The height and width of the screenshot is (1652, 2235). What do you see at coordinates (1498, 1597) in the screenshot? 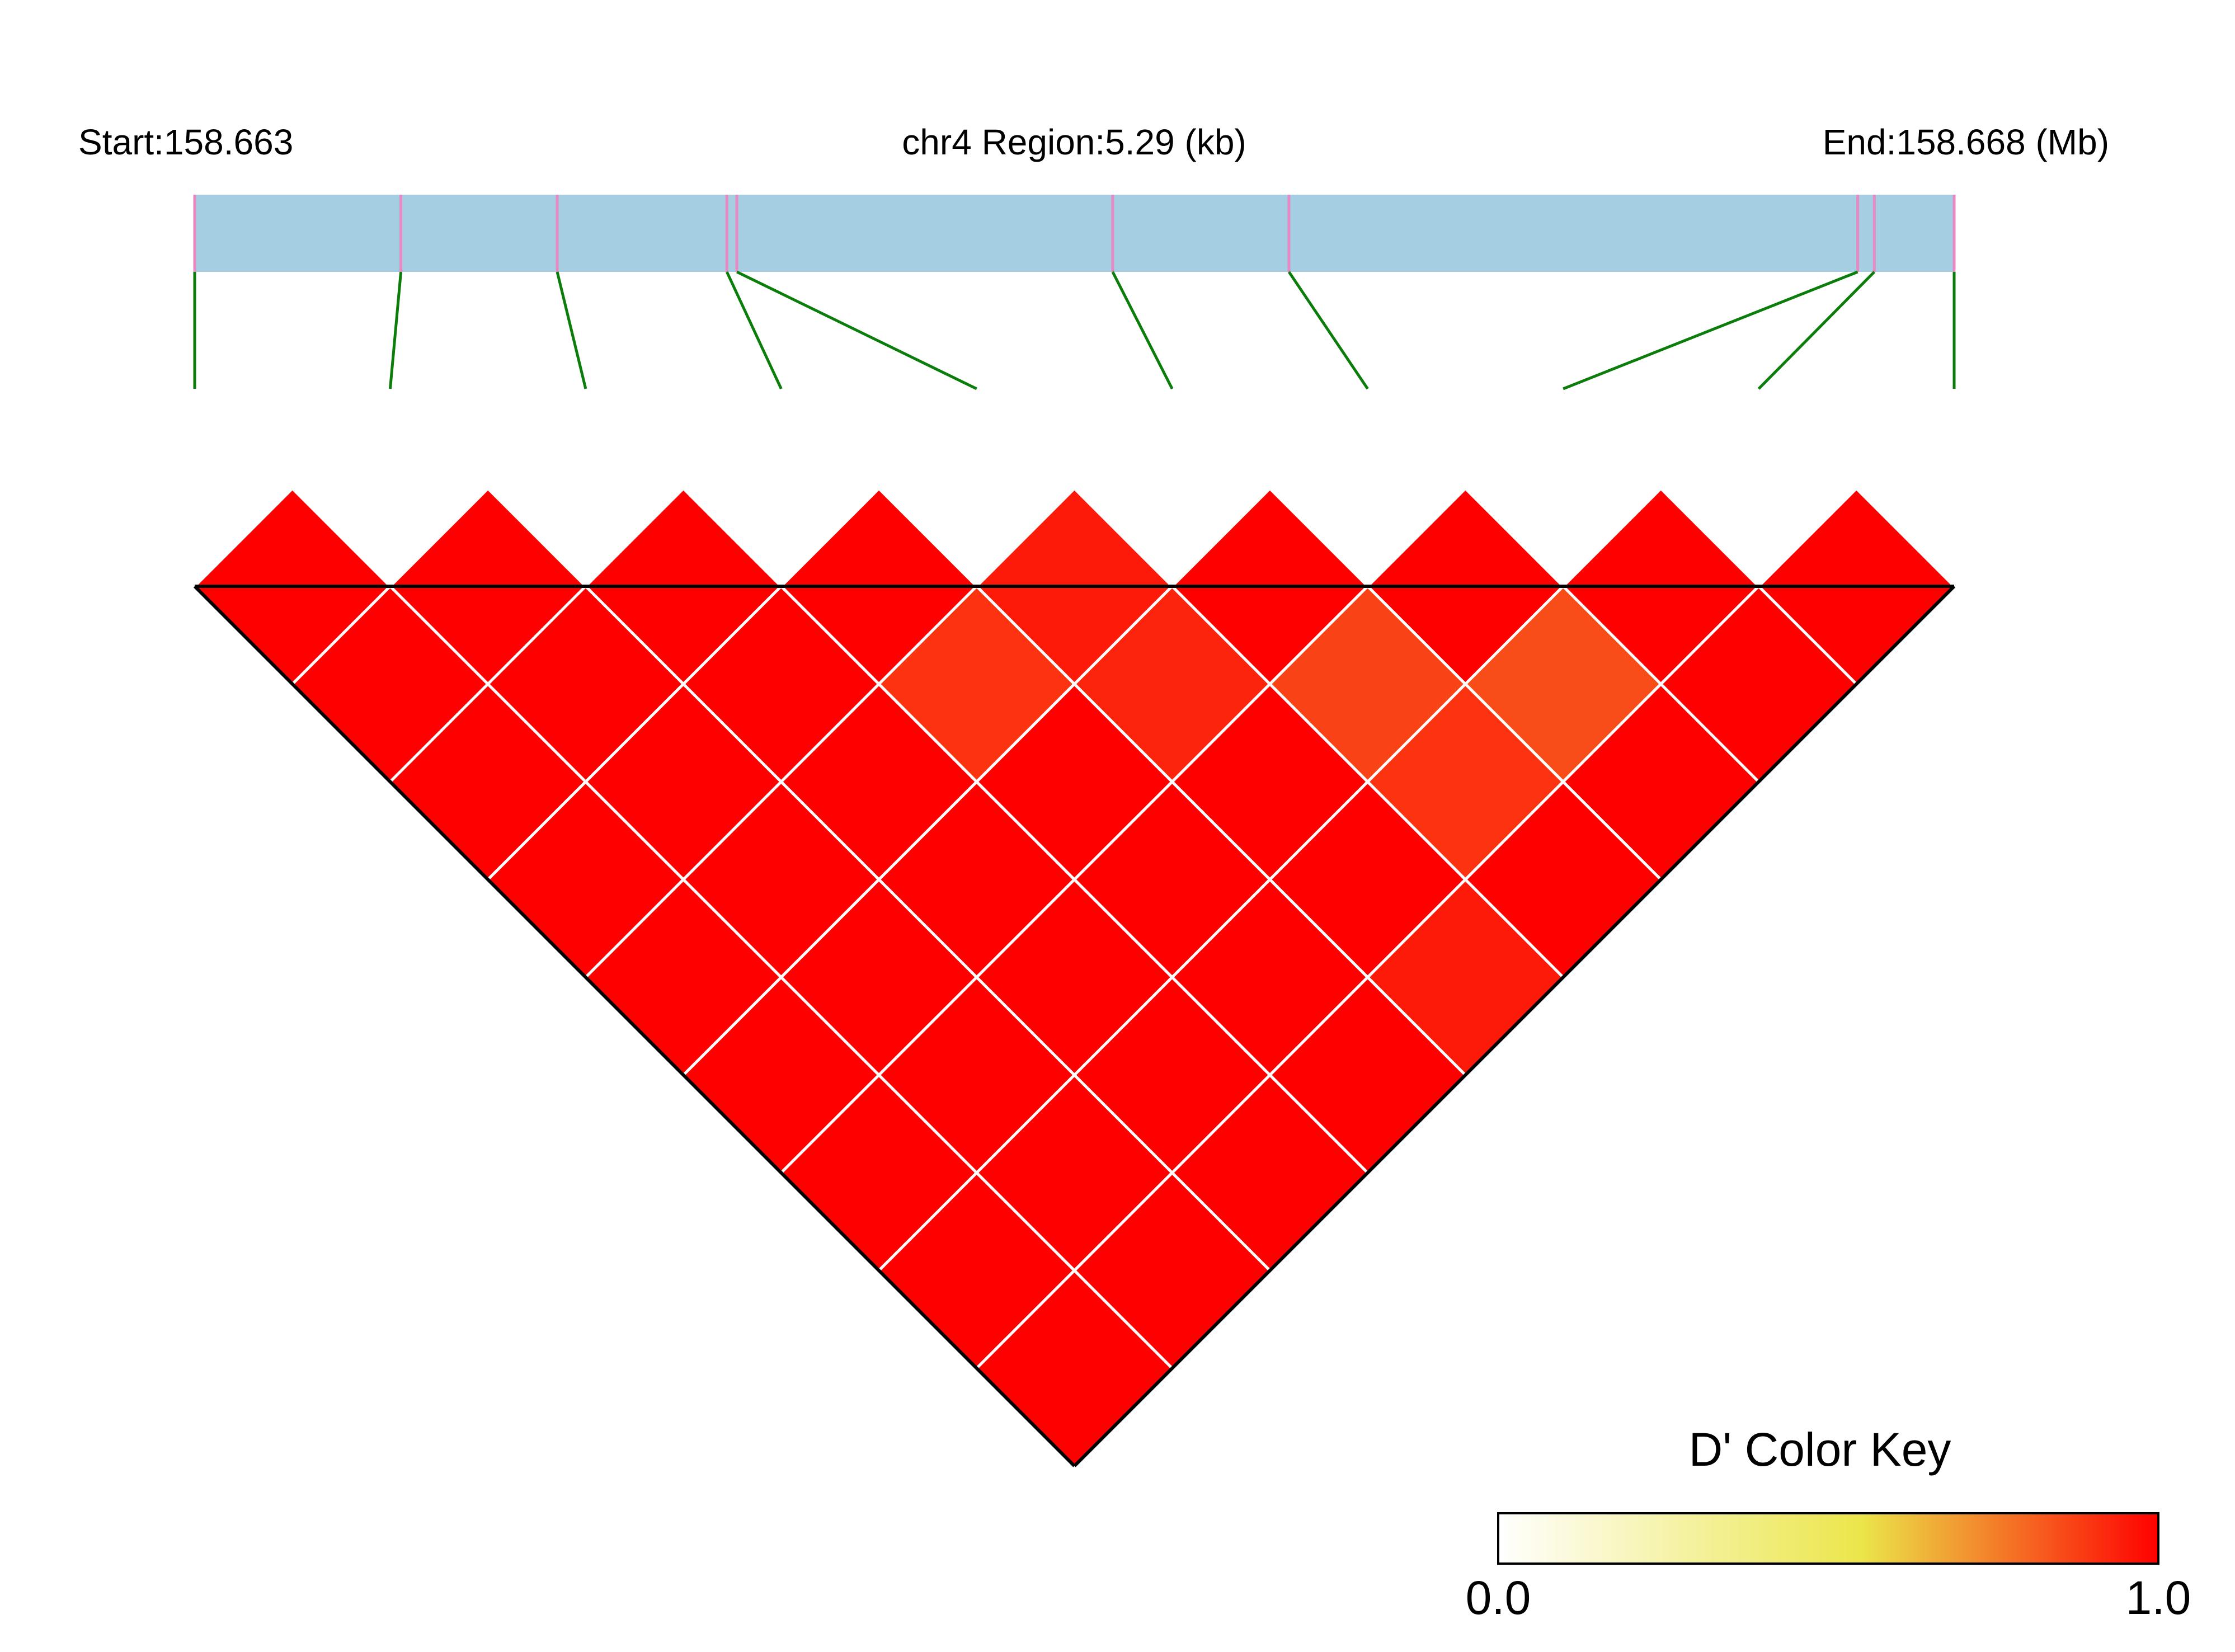
I see `color-key-min-label: 0.0` at bounding box center [1498, 1597].